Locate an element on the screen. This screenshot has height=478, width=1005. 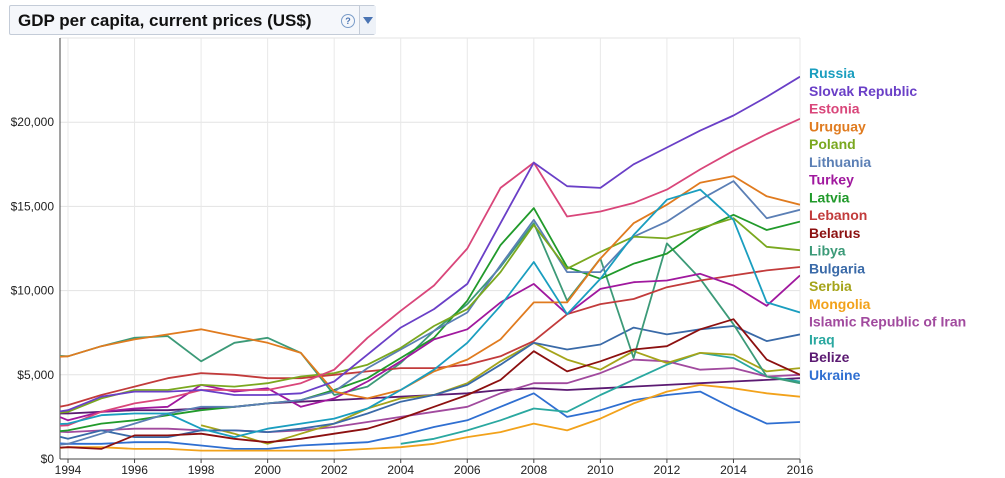
indicator-dropdown-button is located at coordinates (367, 20).